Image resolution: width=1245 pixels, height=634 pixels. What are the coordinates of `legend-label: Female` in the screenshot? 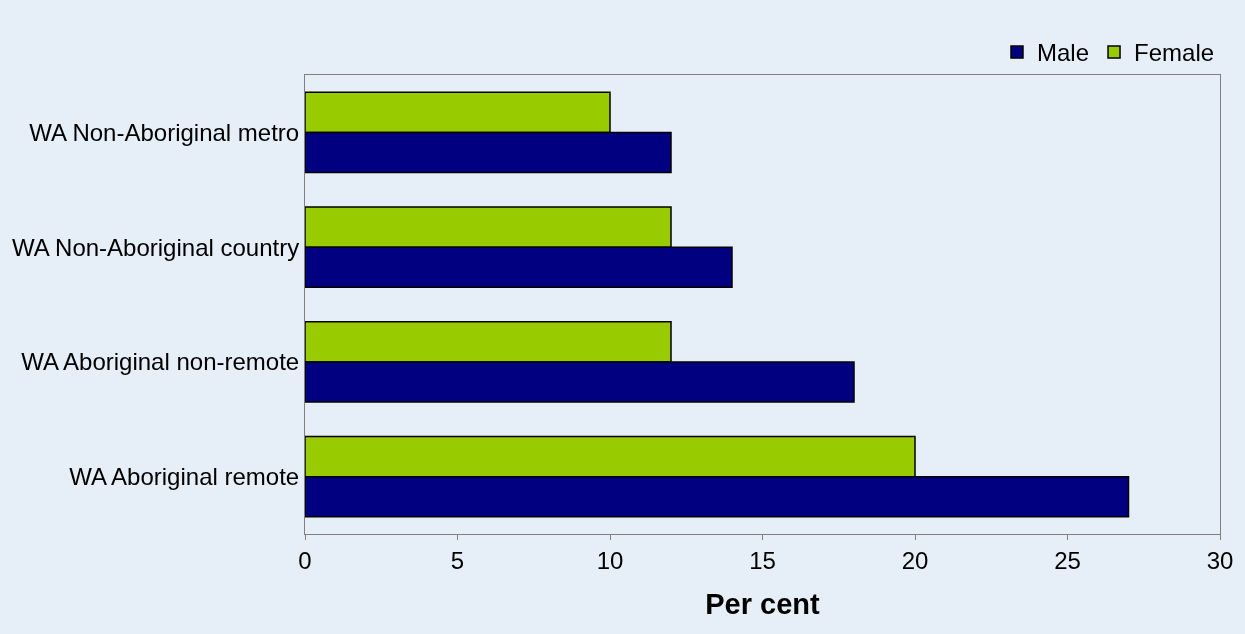 It's located at (1174, 53).